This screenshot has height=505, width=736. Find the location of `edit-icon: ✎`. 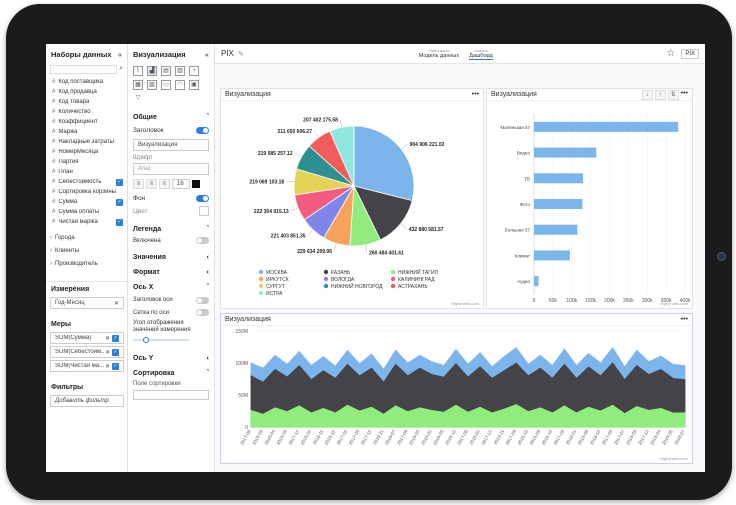

edit-icon: ✎ is located at coordinates (240, 54).